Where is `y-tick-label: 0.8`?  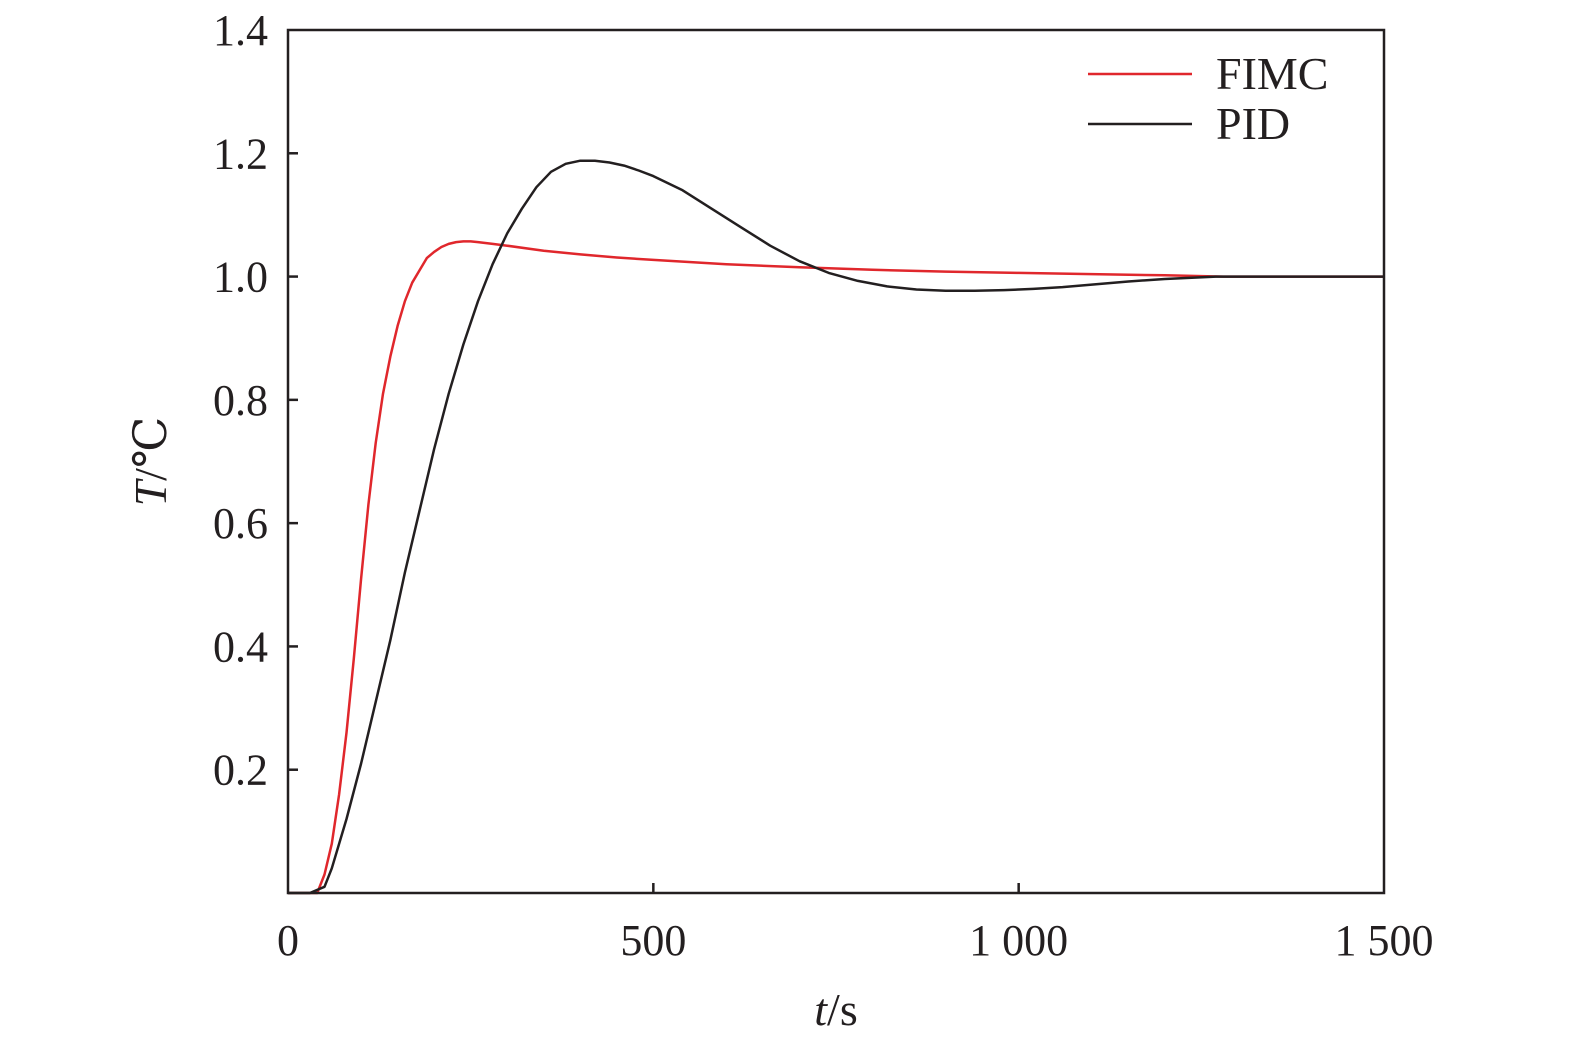 y-tick-label: 0.8 is located at coordinates (240, 400).